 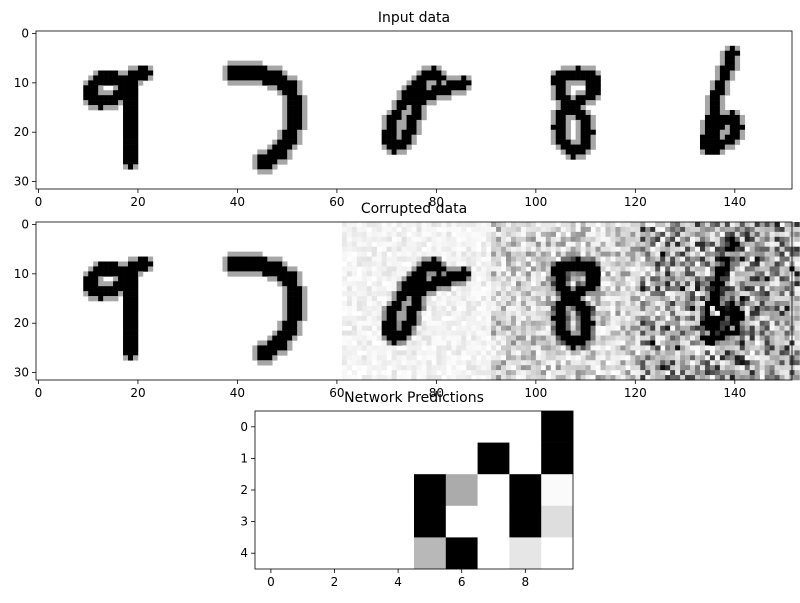 I want to click on x-tick-label: 0, so click(x=39, y=202).